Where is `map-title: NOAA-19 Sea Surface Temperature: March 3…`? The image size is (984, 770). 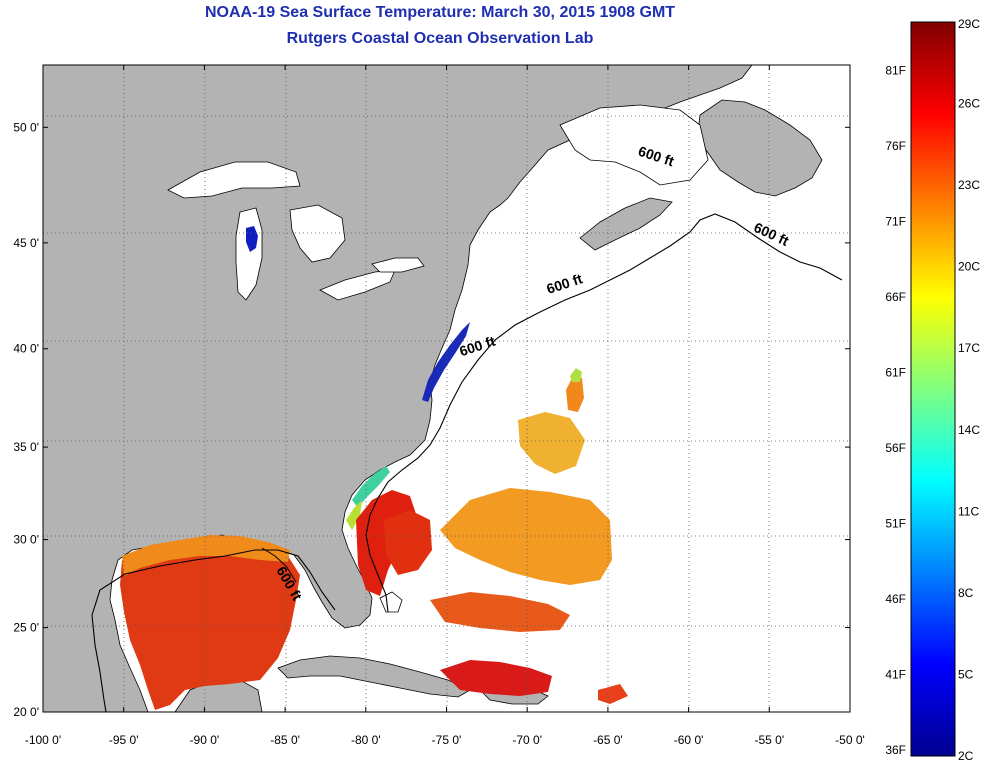 map-title: NOAA-19 Sea Surface Temperature: March 3… is located at coordinates (440, 12).